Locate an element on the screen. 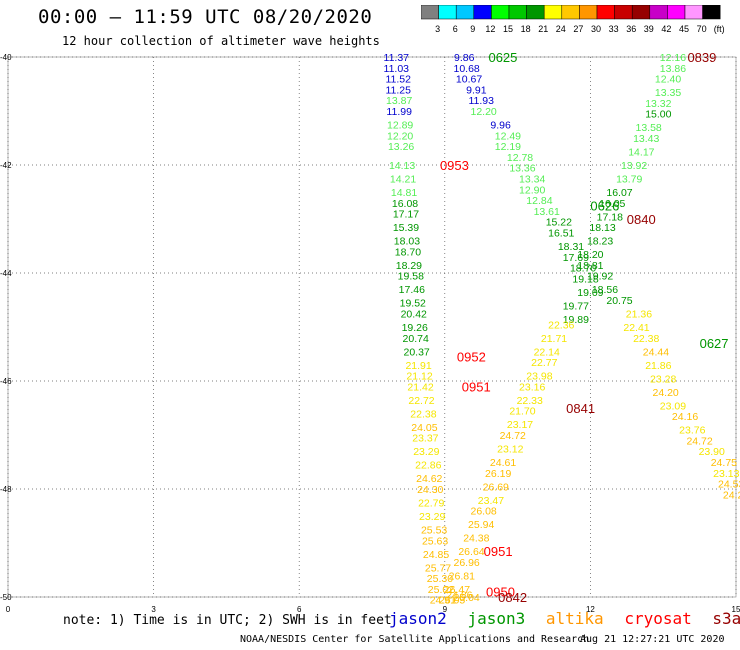  swh-value-s3a: 22.41 is located at coordinates (636, 328).